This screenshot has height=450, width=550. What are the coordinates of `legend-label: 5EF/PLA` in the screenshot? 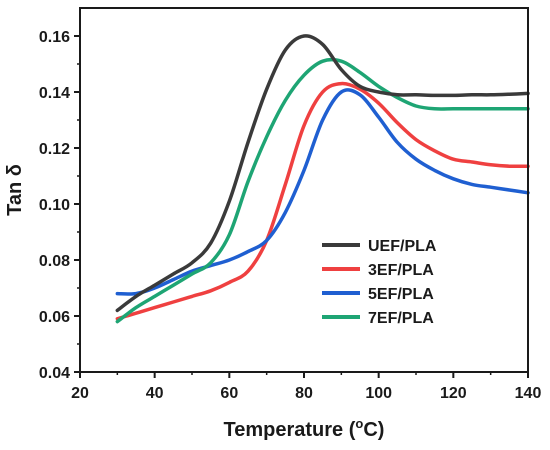 It's located at (401, 294).